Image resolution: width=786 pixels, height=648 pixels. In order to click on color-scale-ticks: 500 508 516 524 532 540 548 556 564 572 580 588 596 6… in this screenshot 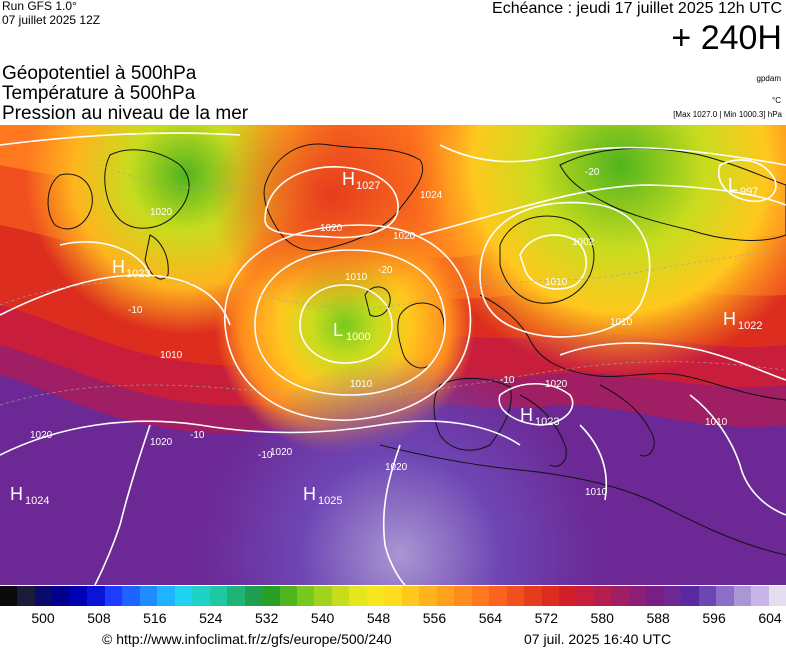, I will do `click(393, 618)`.